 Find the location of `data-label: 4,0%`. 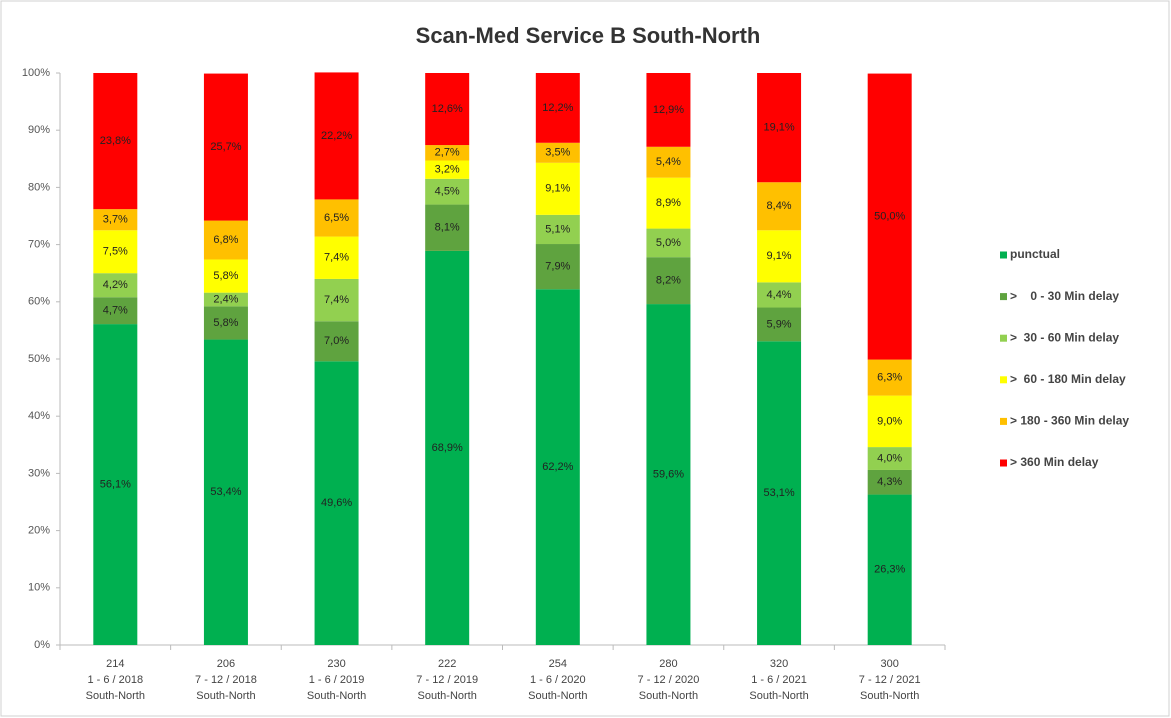

data-label: 4,0% is located at coordinates (889, 458).